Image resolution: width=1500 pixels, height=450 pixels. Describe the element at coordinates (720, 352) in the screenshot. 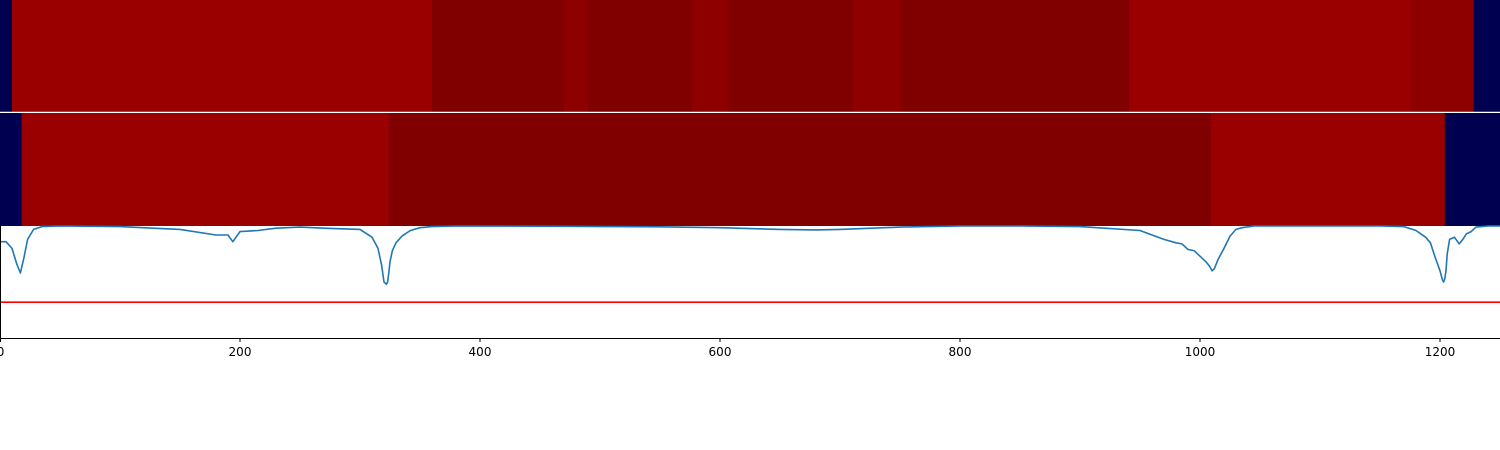

I see `x-tick-label-600: 600` at that location.